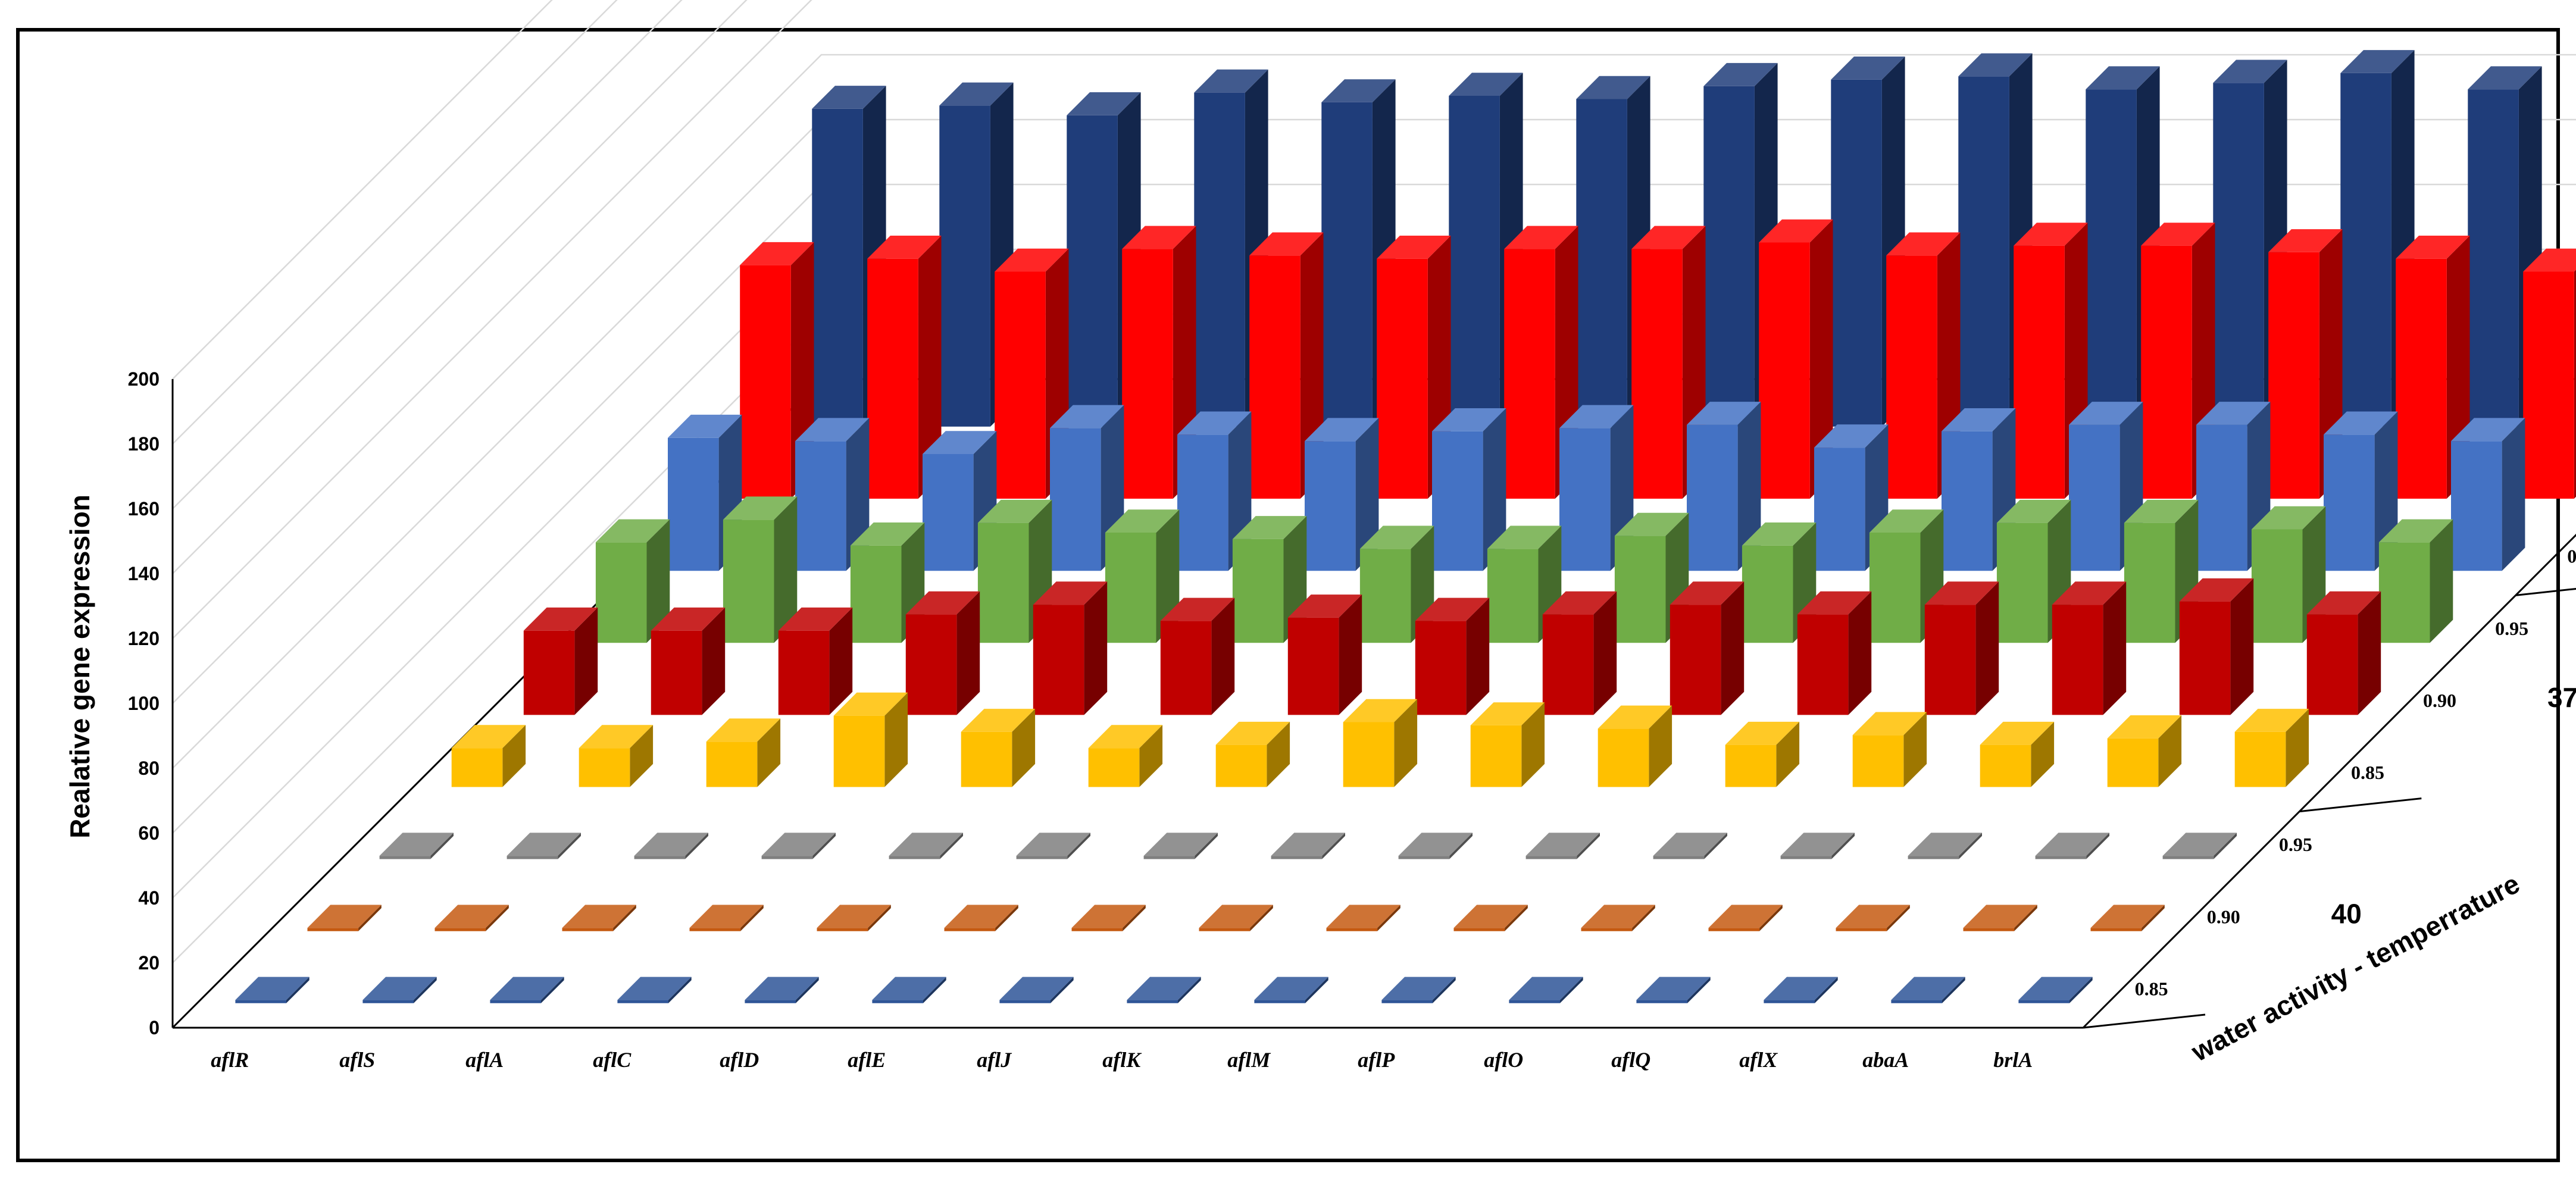  I want to click on water-activity-label: 0.95, so click(2295, 844).